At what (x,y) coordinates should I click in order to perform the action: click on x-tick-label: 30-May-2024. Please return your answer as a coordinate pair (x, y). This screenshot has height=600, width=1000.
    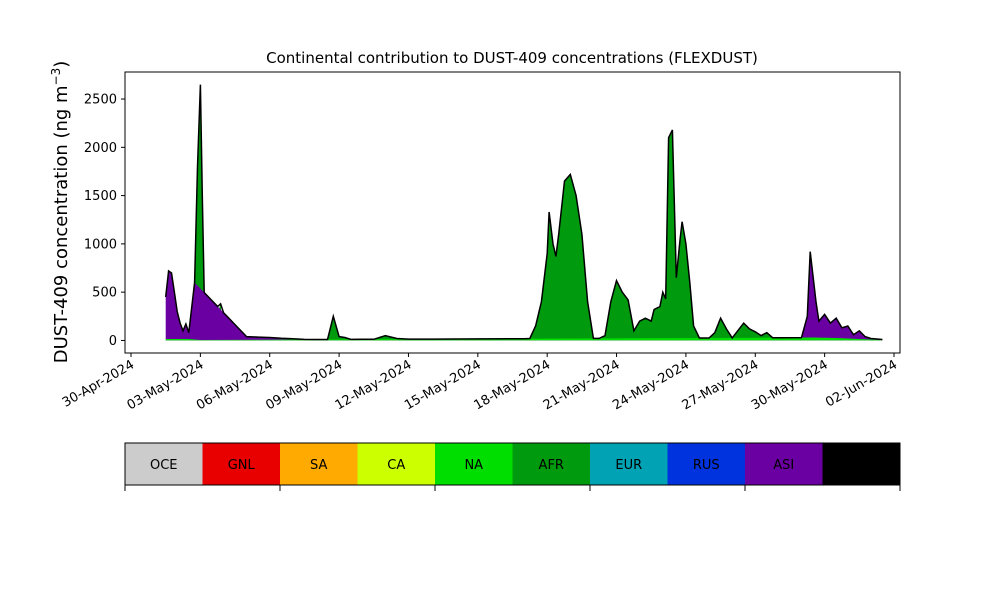
    Looking at the image, I should click on (790, 385).